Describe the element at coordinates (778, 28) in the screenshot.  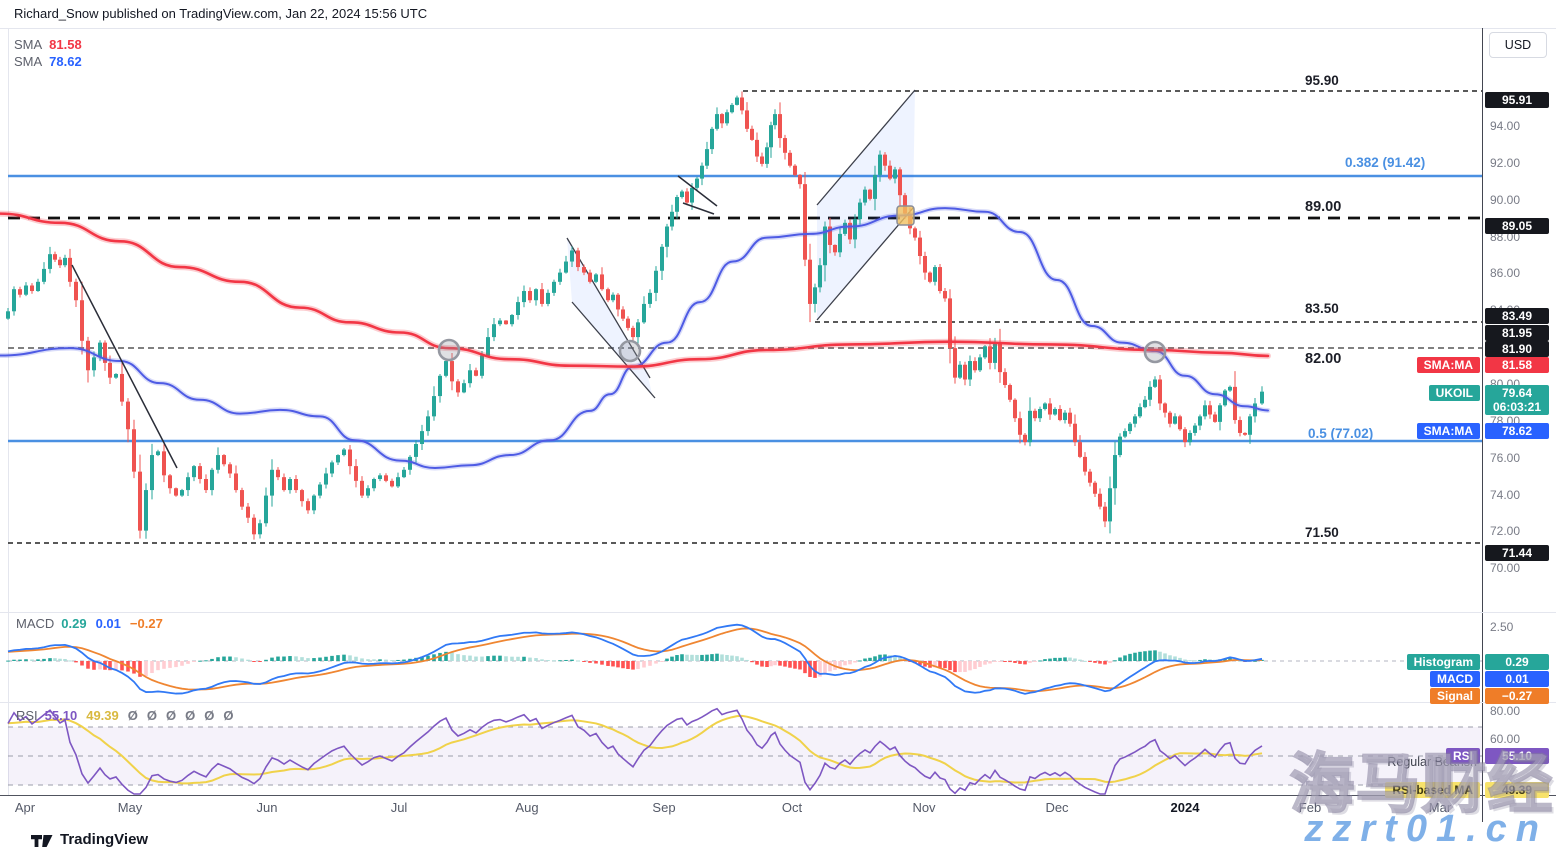
I see `header-divider` at that location.